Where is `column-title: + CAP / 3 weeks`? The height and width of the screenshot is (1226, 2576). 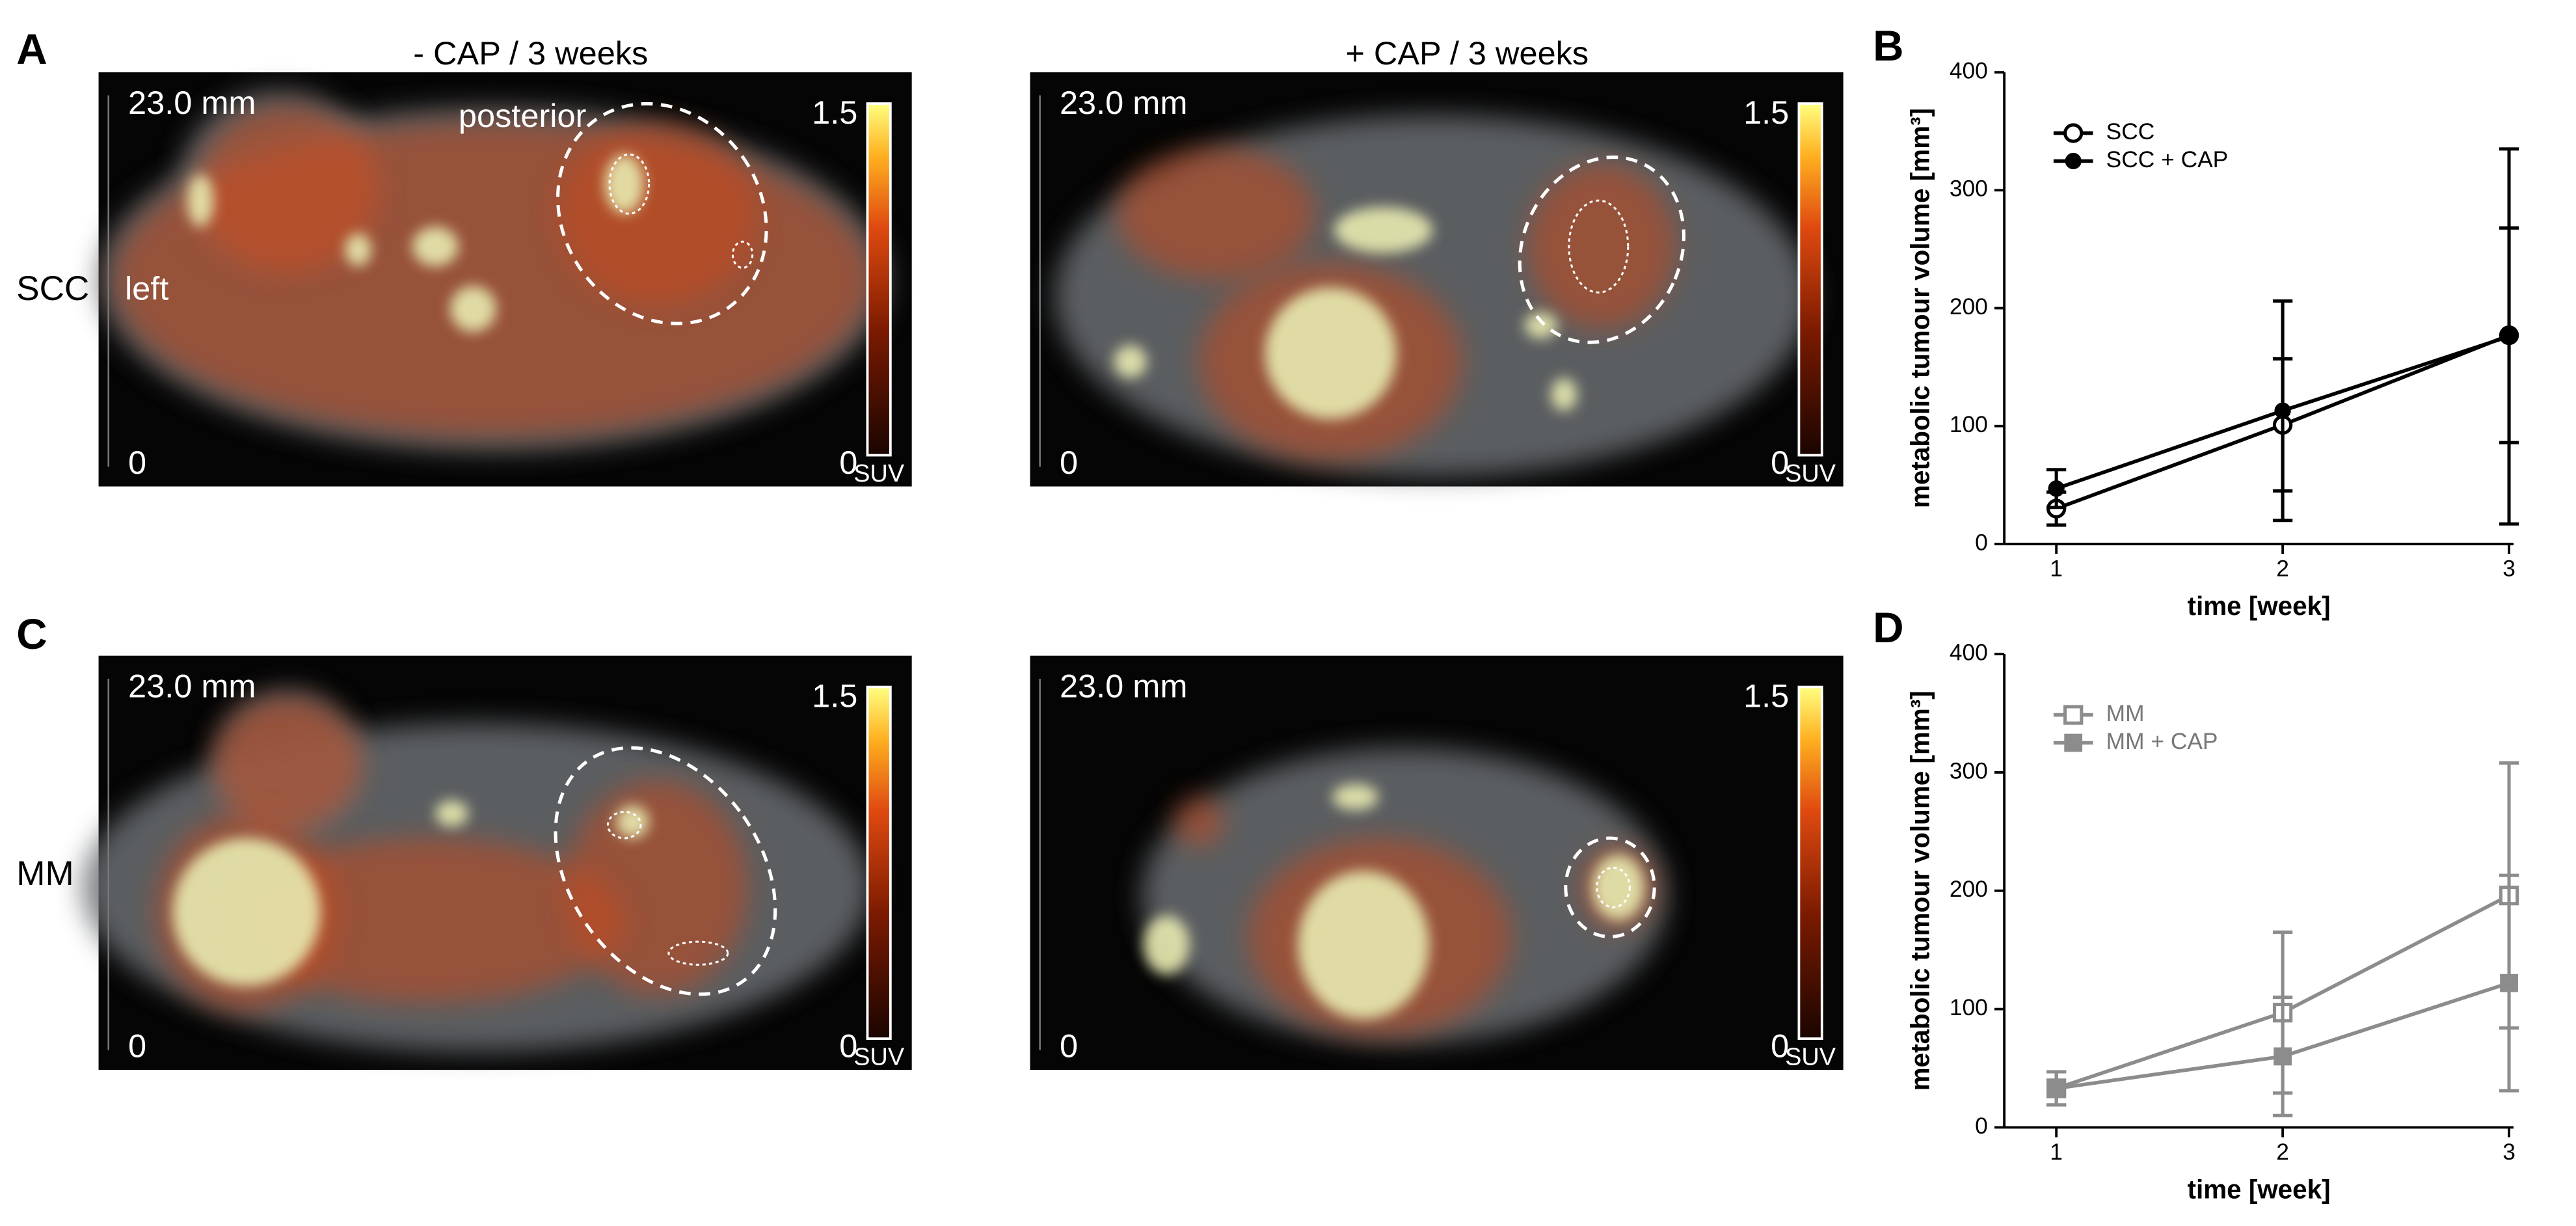 column-title: + CAP / 3 weeks is located at coordinates (1467, 53).